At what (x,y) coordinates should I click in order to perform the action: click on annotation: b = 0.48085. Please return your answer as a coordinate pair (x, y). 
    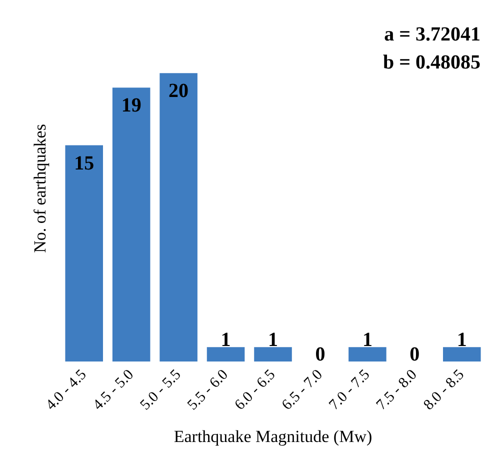
    Looking at the image, I should click on (431, 63).